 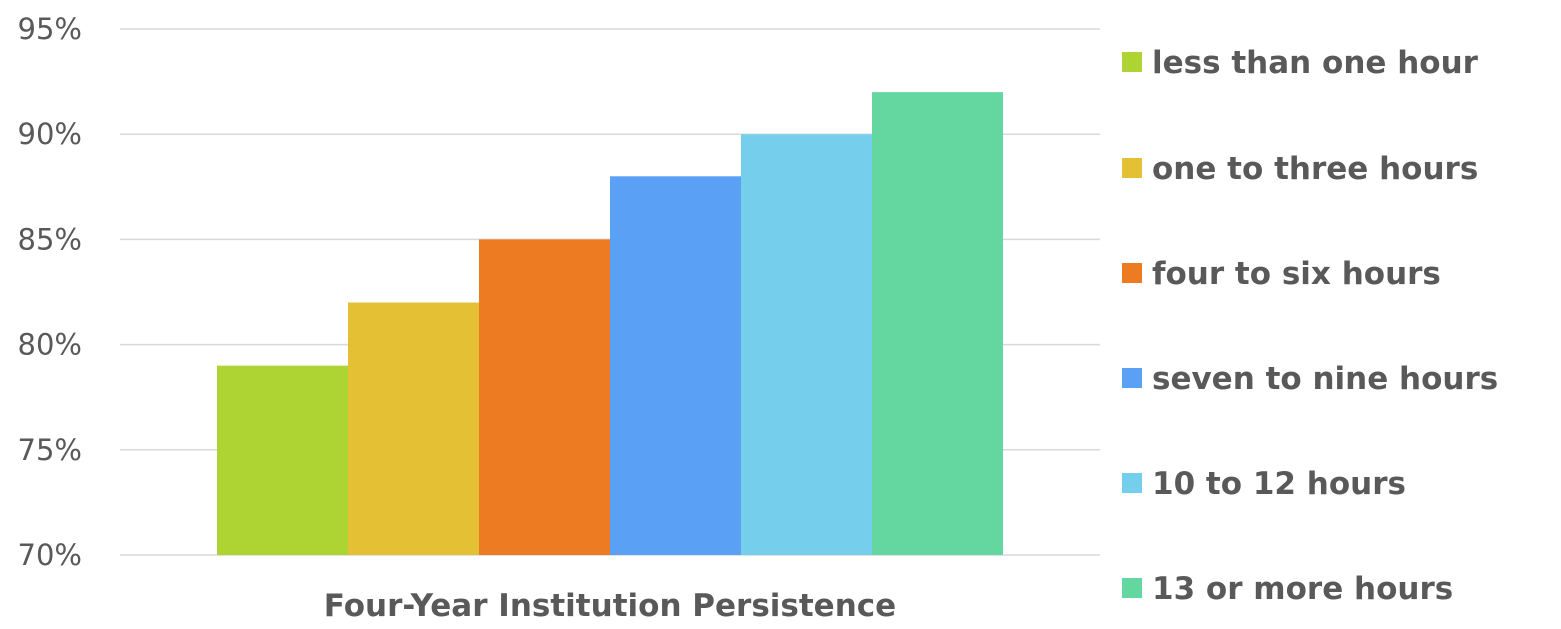 I want to click on legend-item: 10 to 12 hours, so click(x=1264, y=484).